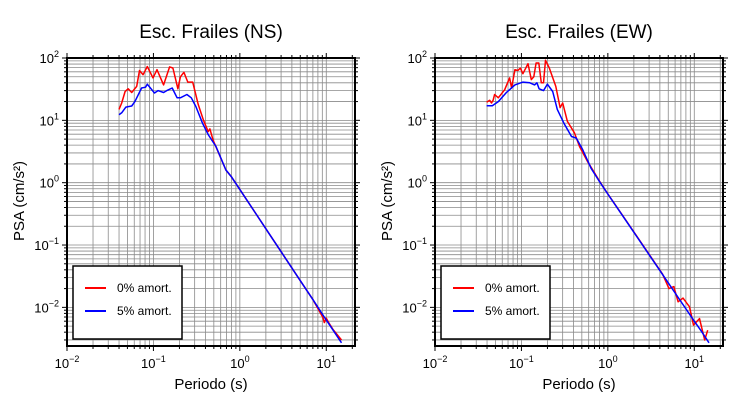 This screenshot has width=730, height=400. I want to click on chart-title: Esc. Frailes (EW), so click(579, 32).